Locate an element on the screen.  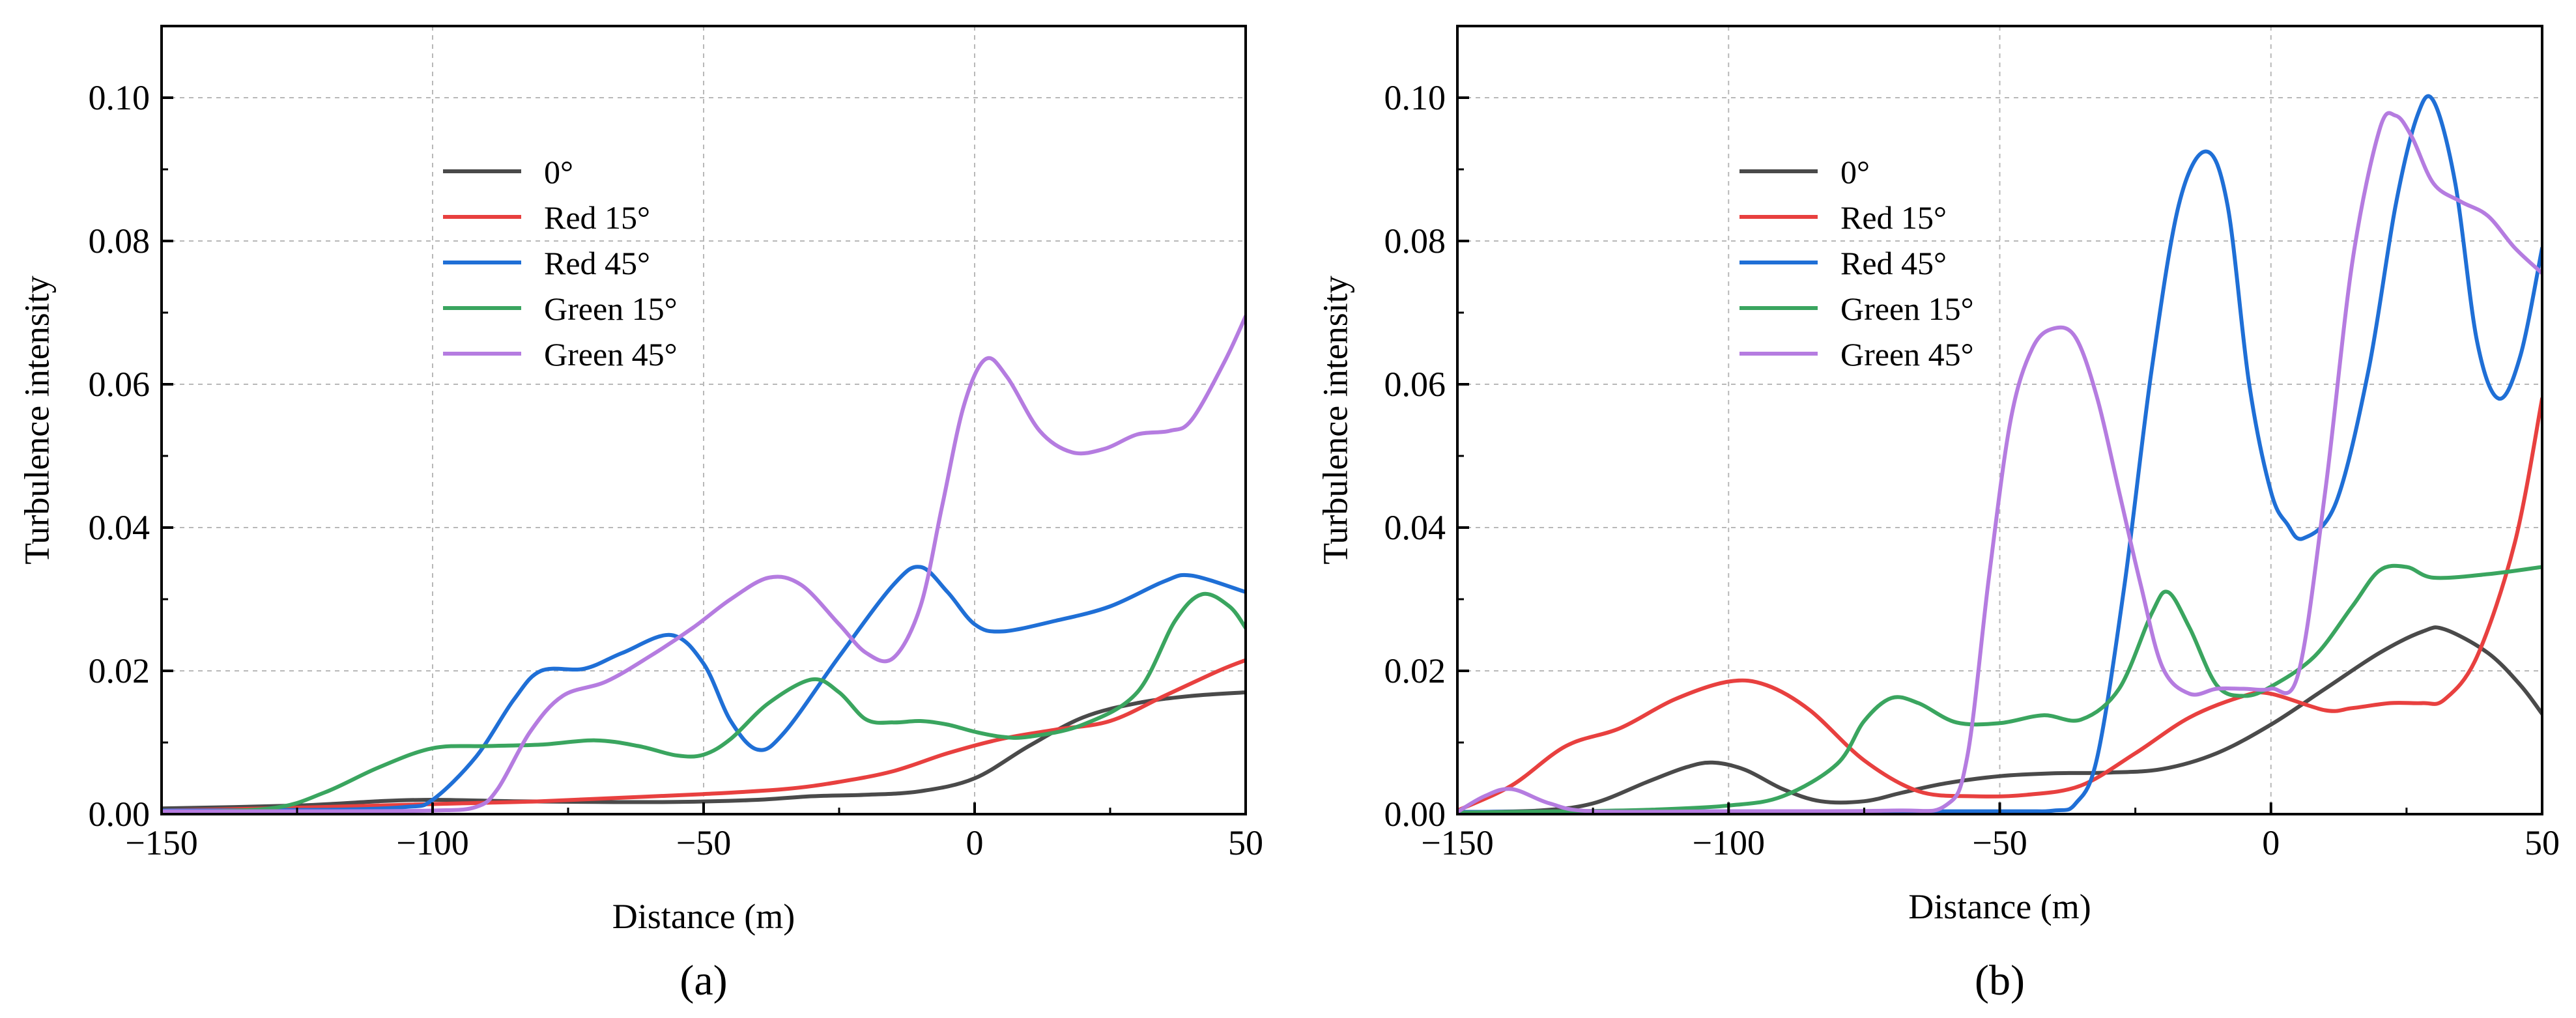
series-line-red15 is located at coordinates (704, 735).